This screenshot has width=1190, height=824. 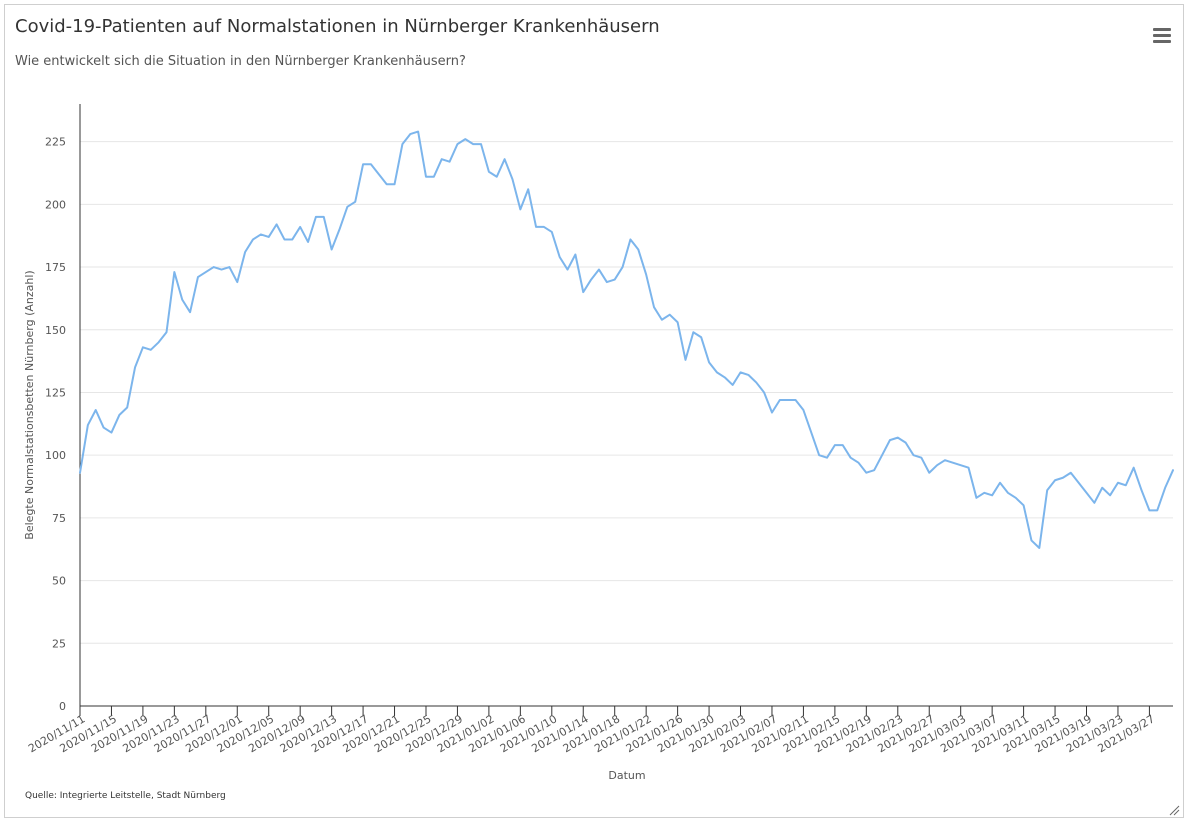 I want to click on y-tick-label: 100, so click(x=55, y=455).